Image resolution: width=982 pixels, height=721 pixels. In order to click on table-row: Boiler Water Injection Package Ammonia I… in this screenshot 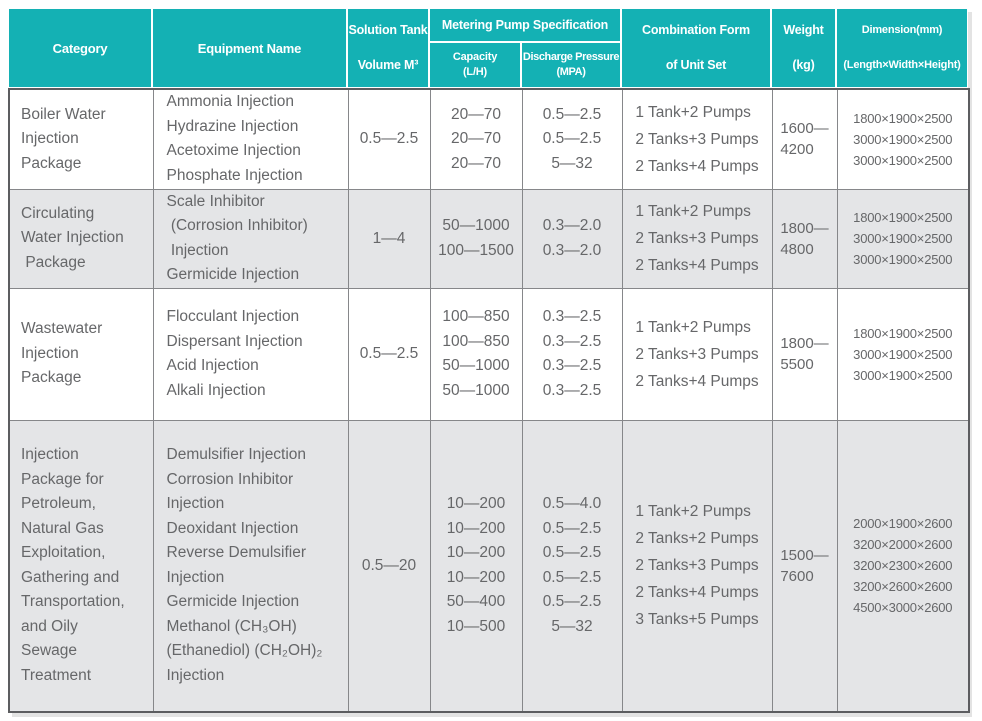, I will do `click(489, 139)`.